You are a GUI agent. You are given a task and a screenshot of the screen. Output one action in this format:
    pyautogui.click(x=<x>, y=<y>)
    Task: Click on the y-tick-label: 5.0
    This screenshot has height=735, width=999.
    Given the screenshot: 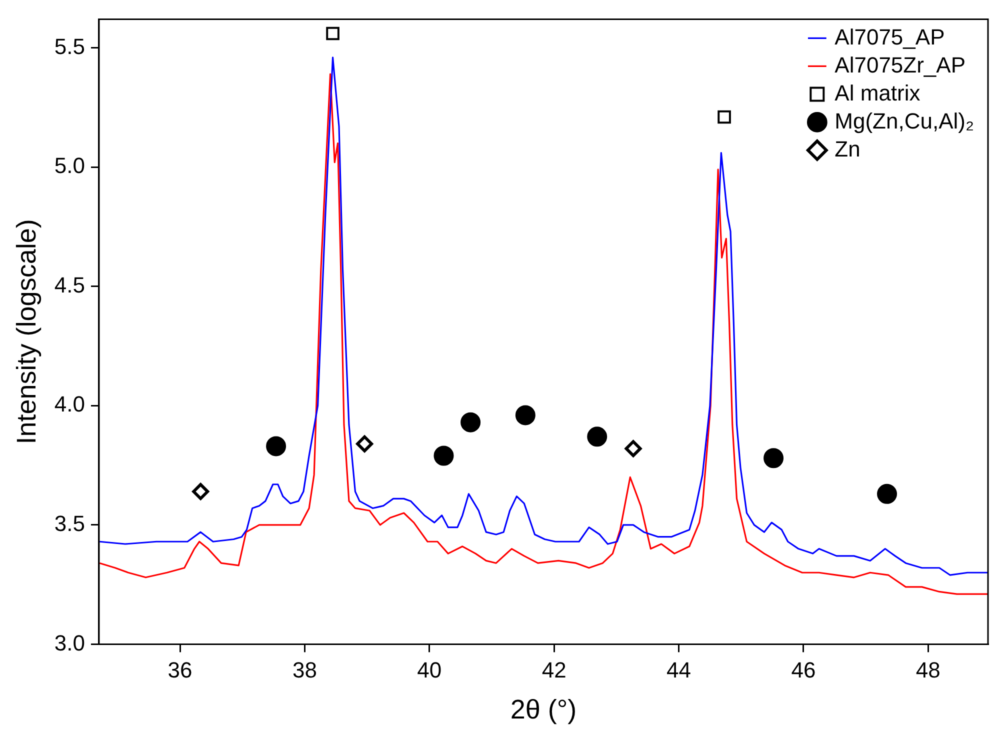 What is the action you would take?
    pyautogui.click(x=69, y=165)
    